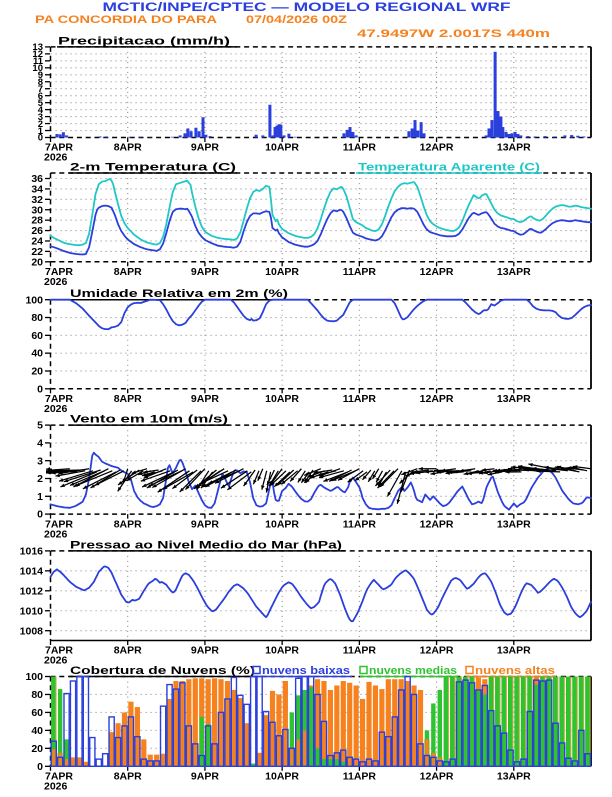 The width and height of the screenshot is (612, 797). Describe the element at coordinates (297, 20) in the screenshot. I see `svg-text: 07/04/2026 00Z` at that location.